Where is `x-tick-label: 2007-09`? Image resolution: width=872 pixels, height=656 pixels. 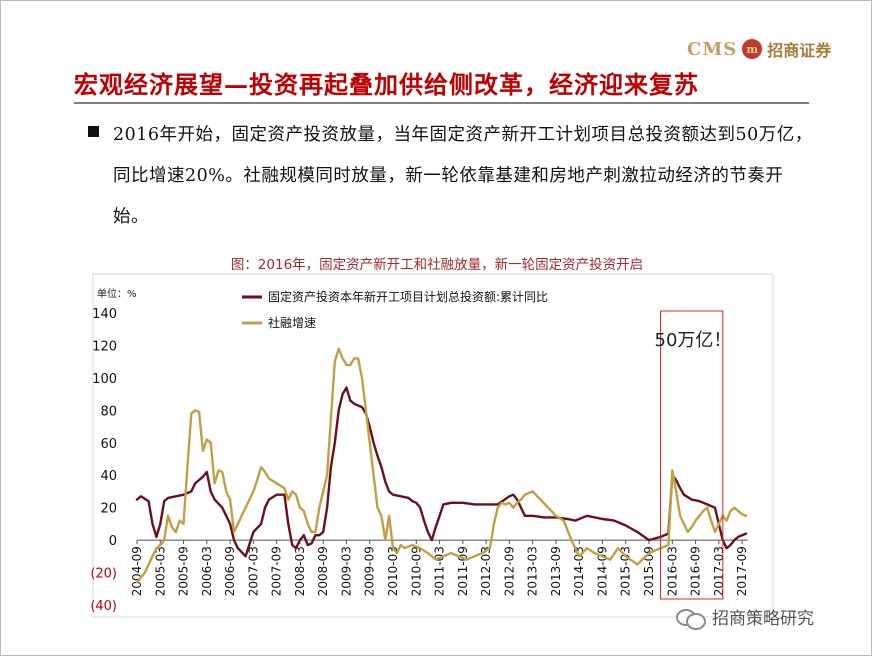 x-tick-label: 2007-09 is located at coordinates (277, 571).